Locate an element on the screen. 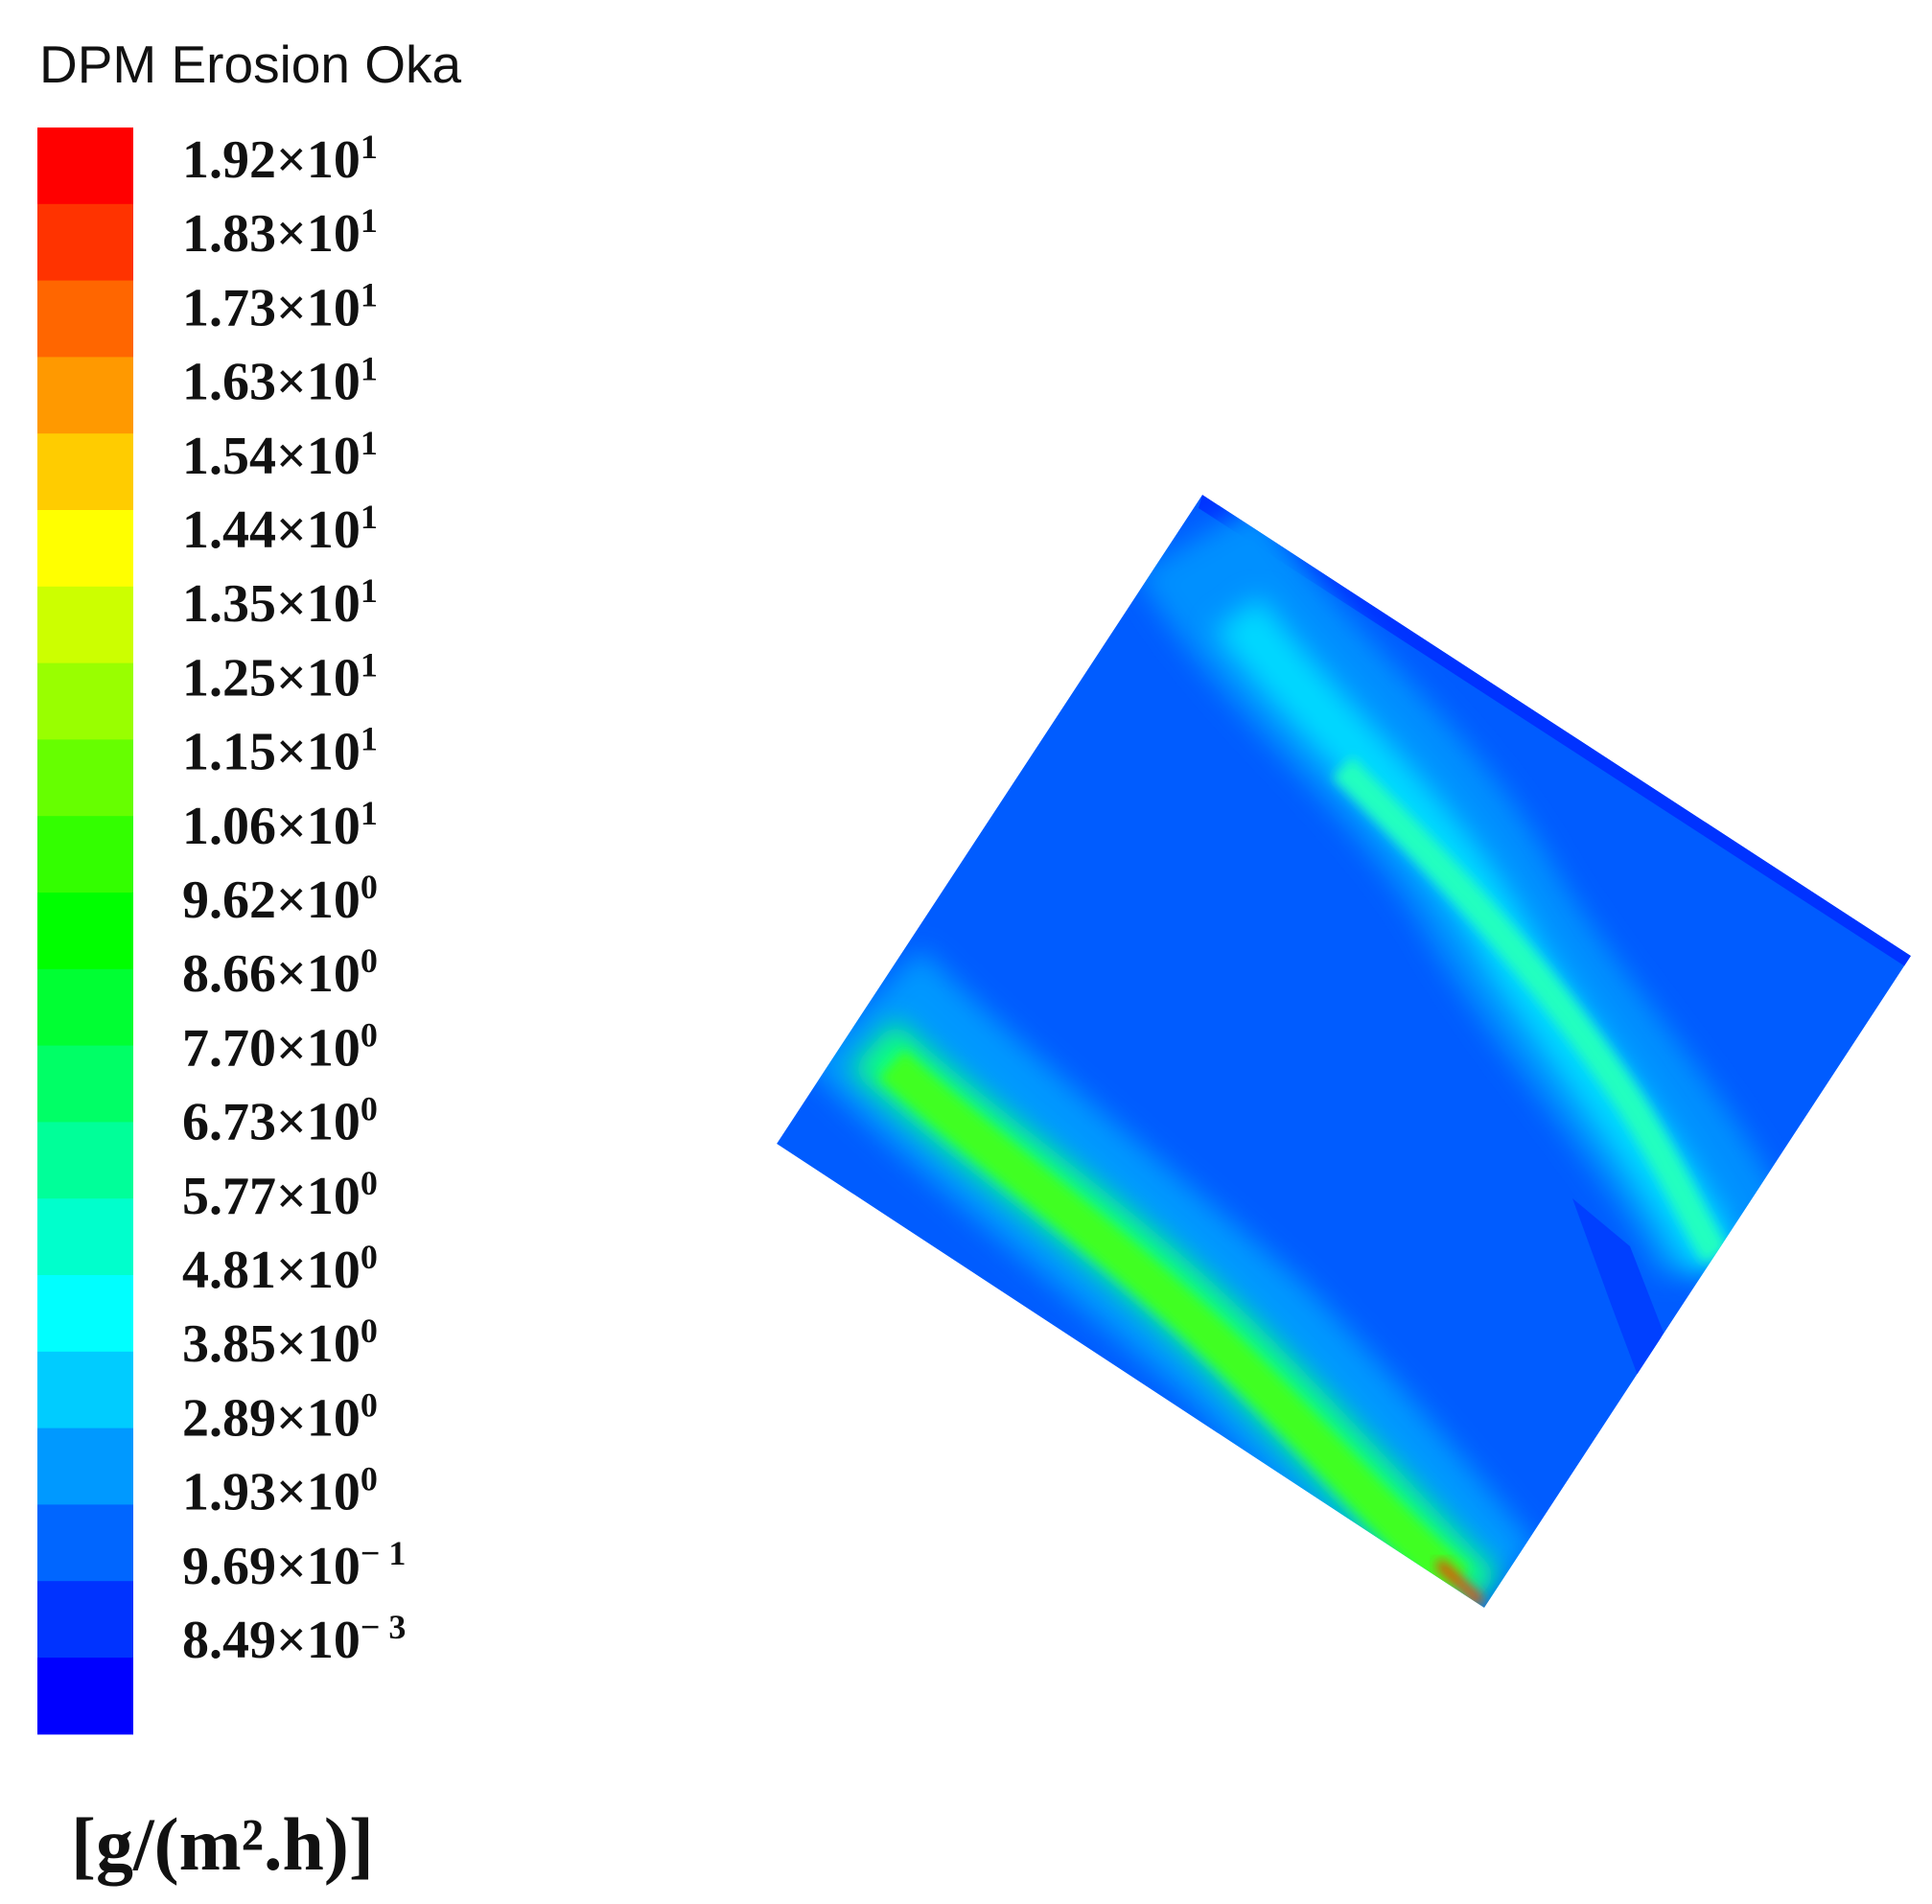  label-mantissa: 9.69×10 is located at coordinates (271, 1567).